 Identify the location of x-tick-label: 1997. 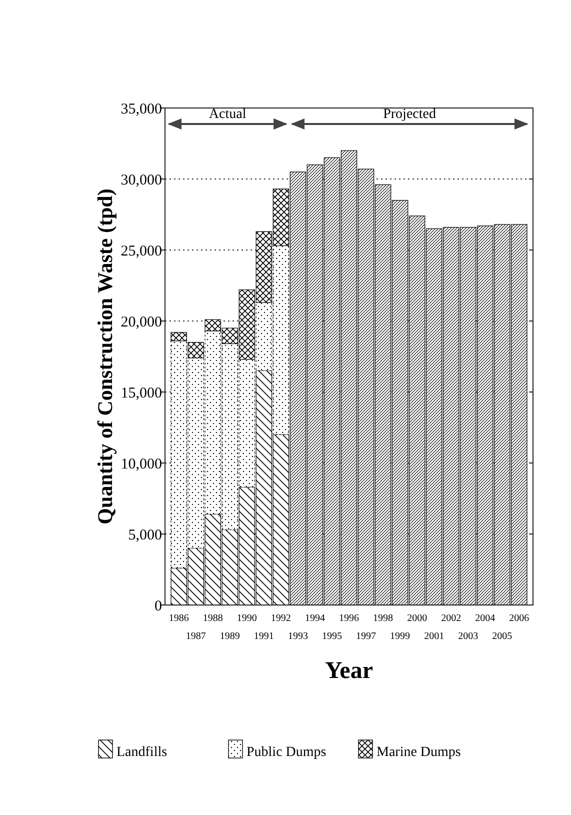
(366, 636).